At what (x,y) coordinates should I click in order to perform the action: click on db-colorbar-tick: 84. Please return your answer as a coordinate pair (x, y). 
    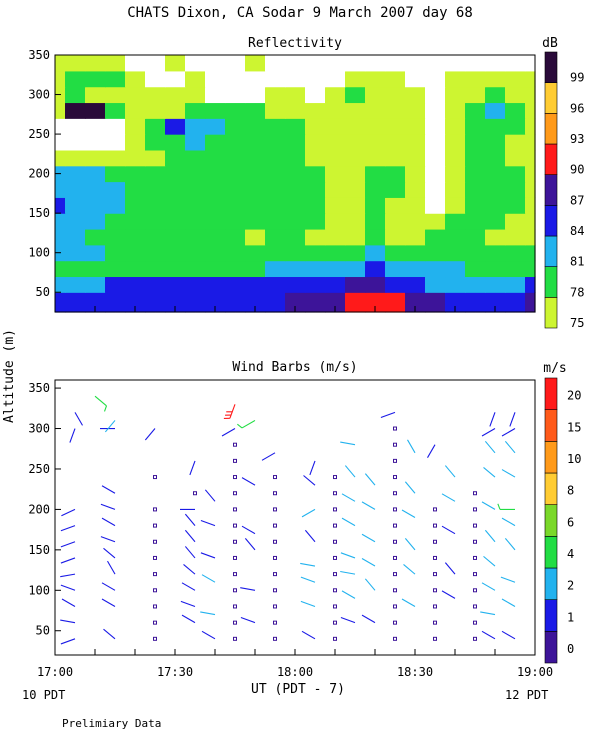
    Looking at the image, I should click on (577, 231).